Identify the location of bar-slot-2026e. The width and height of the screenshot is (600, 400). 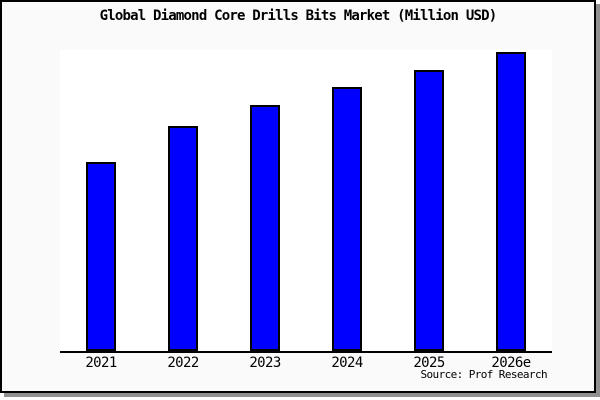
(511, 200).